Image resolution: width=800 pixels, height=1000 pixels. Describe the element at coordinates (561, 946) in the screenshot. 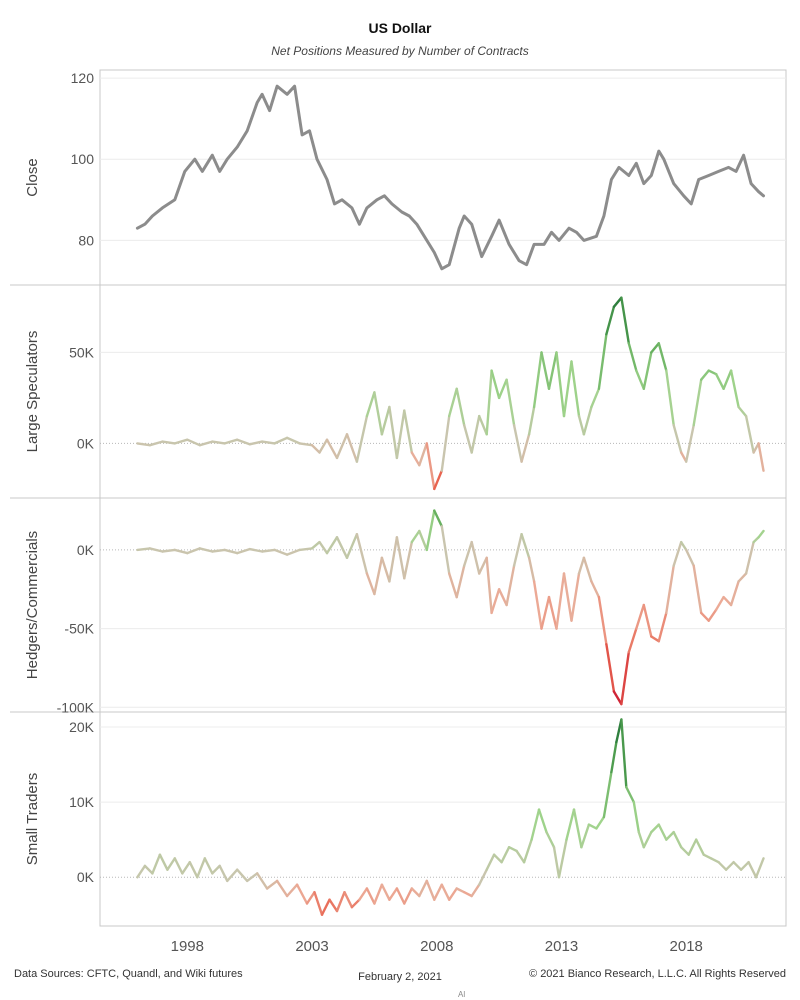

I see `x-tick-label: 2013` at that location.